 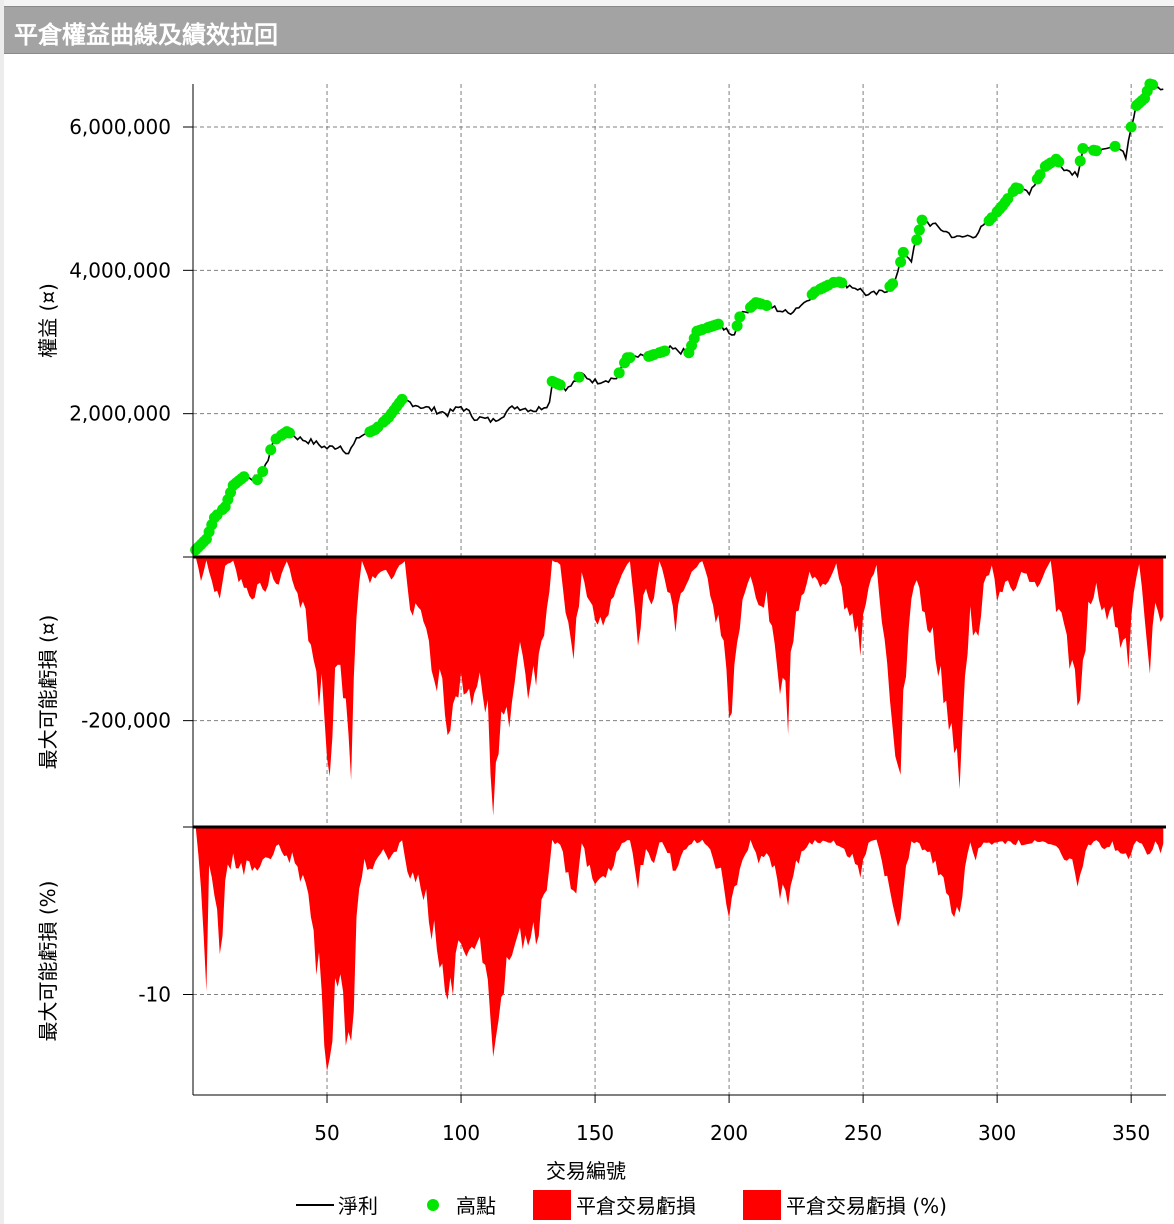 What do you see at coordinates (461, 1133) in the screenshot?
I see `x-tick-label: 100` at bounding box center [461, 1133].